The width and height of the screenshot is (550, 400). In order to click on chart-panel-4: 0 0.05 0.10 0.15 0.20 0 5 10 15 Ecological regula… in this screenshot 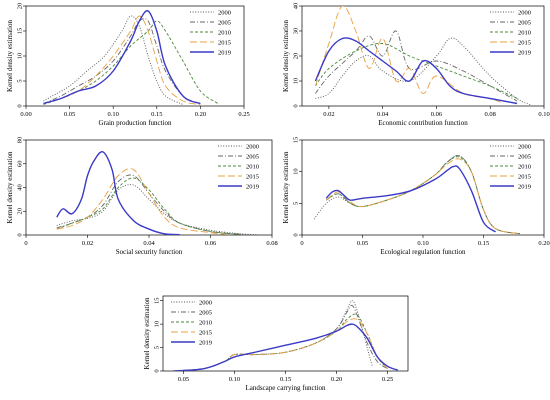, I will do `click(416, 196)`.